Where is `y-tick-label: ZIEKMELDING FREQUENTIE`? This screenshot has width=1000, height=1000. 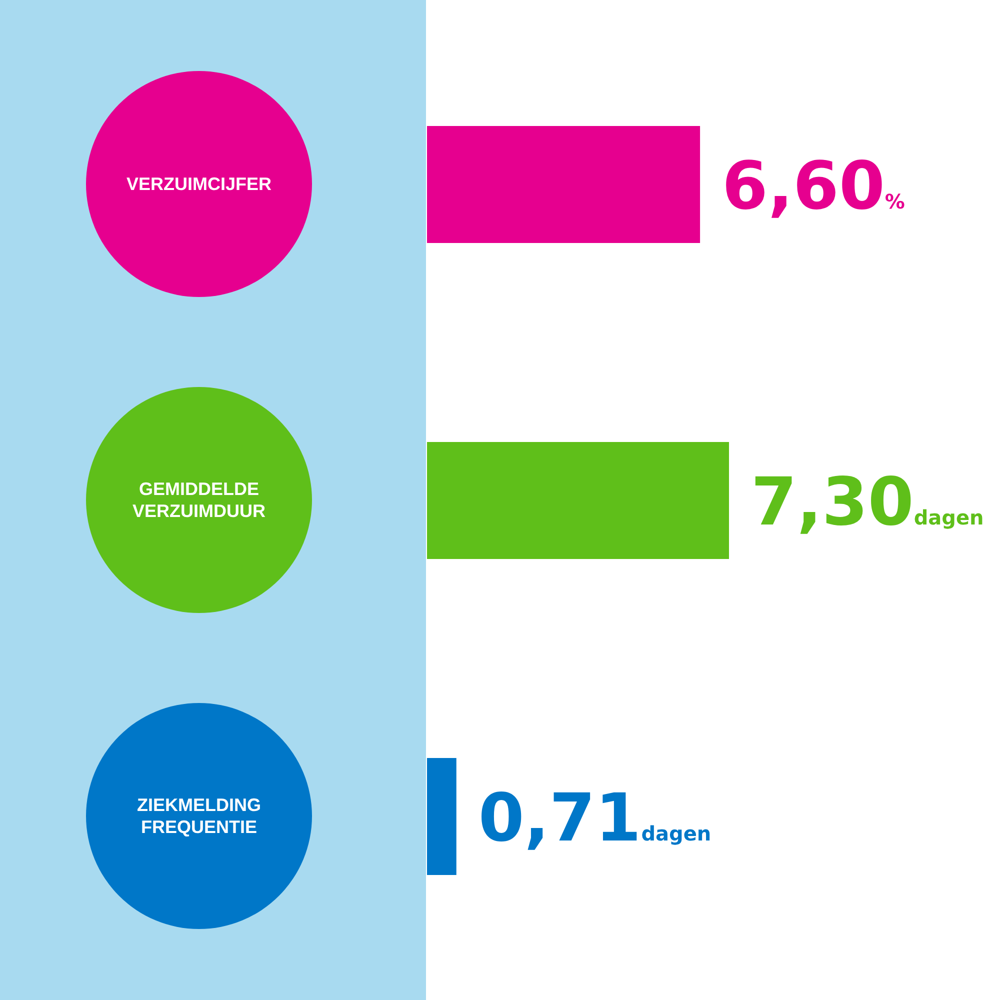
y-tick-label: ZIEKMELDING FREQUENTIE is located at coordinates (199, 816).